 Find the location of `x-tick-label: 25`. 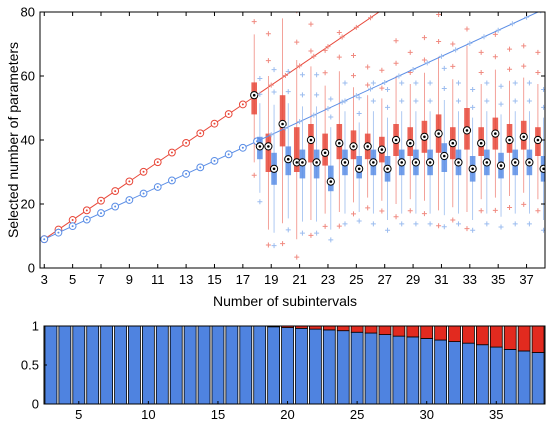

x-tick-label: 25 is located at coordinates (357, 414).